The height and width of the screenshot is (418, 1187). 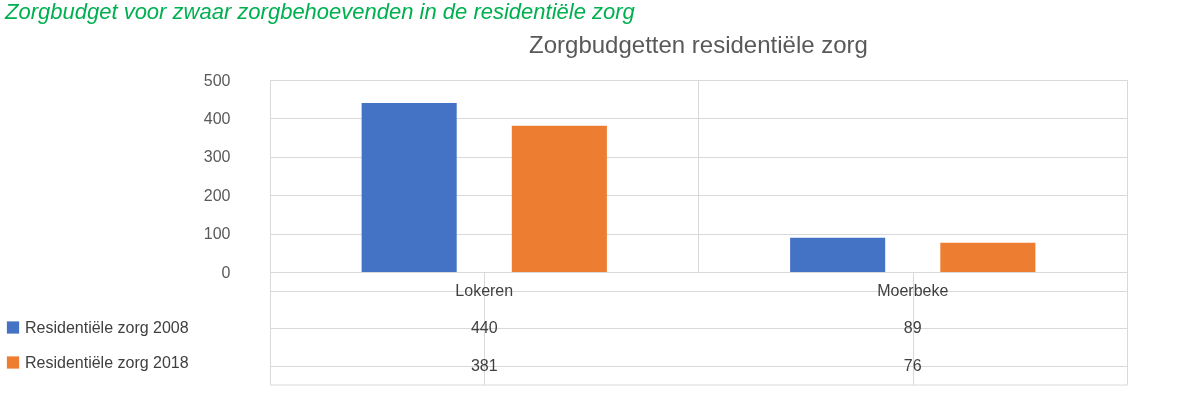 I want to click on data-label: 440, so click(x=484, y=328).